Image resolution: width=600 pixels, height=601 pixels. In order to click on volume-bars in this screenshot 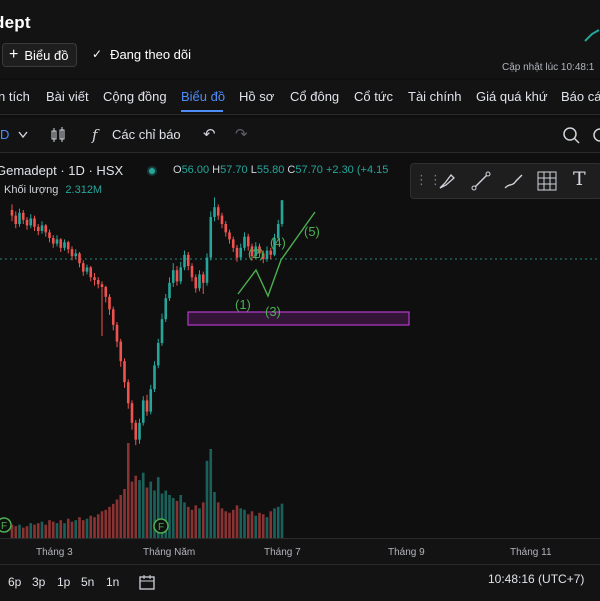, I will do `click(147, 490)`.